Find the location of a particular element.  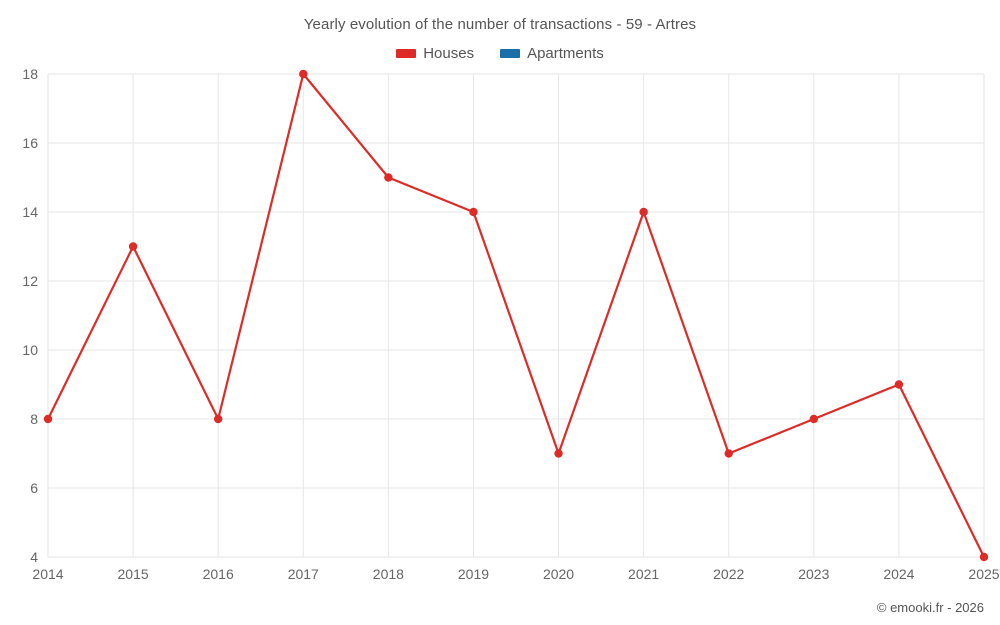

x-axis-tick: 2014 is located at coordinates (48, 574).